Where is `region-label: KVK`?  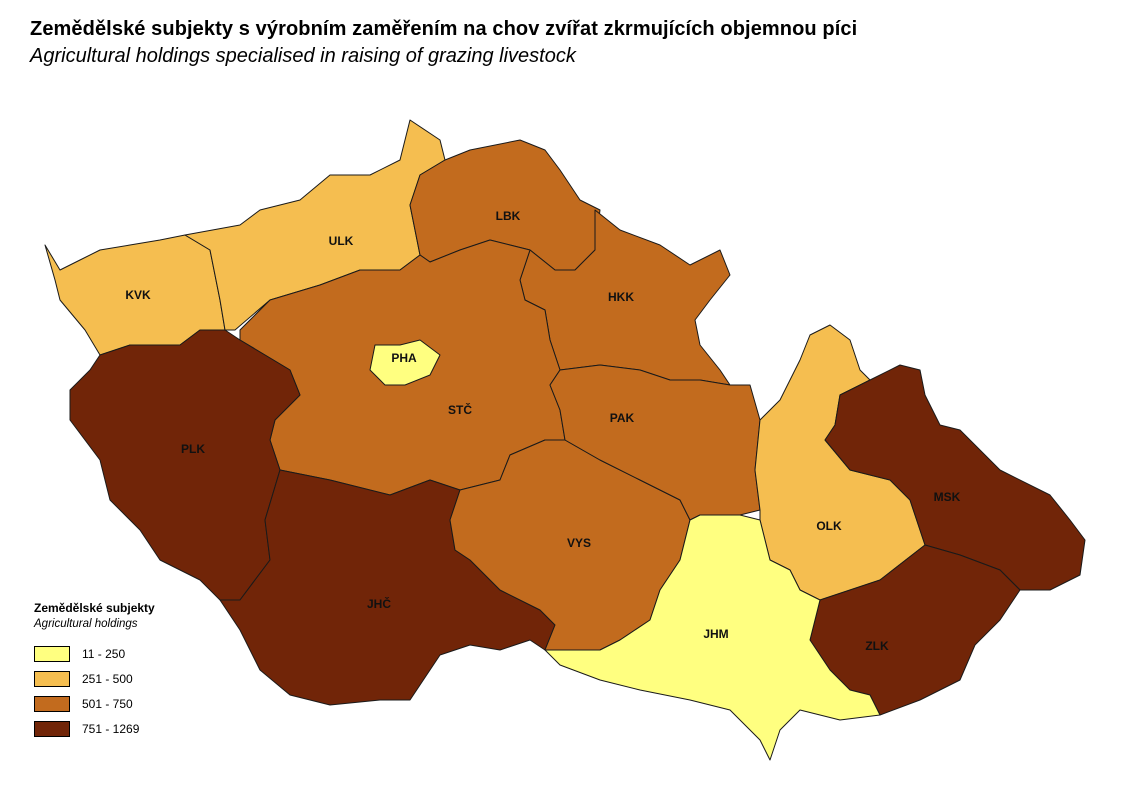 region-label: KVK is located at coordinates (138, 295).